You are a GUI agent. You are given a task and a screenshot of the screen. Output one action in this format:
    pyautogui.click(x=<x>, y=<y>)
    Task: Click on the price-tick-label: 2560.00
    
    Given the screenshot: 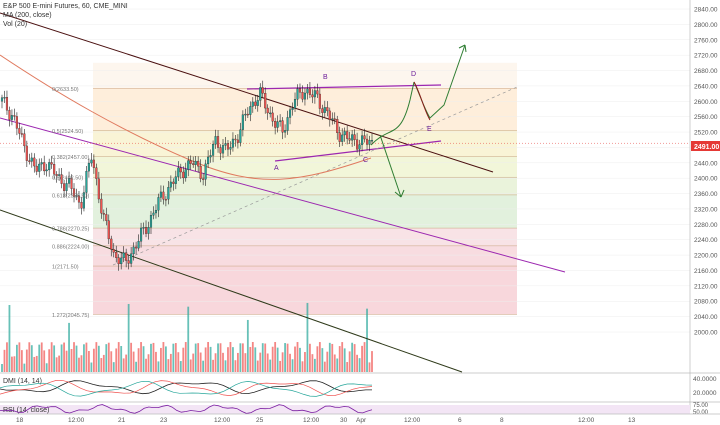 What is the action you would take?
    pyautogui.click(x=706, y=117)
    